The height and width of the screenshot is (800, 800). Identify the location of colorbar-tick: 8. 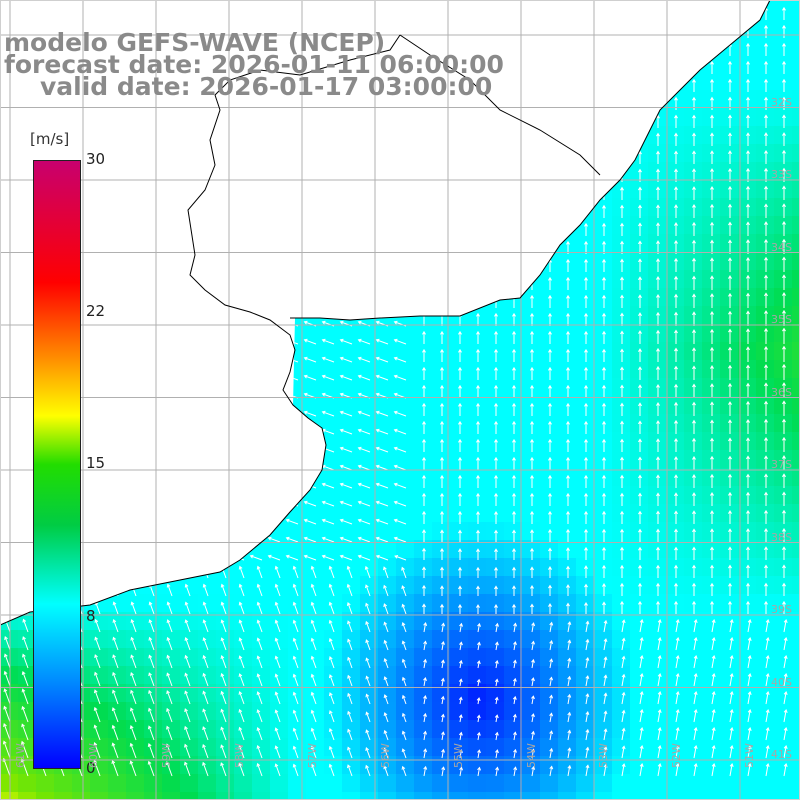
(91, 616).